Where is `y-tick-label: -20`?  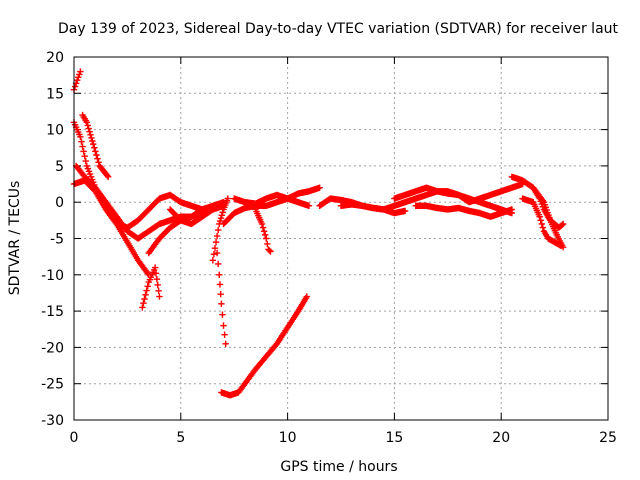
y-tick-label: -20 is located at coordinates (52, 348).